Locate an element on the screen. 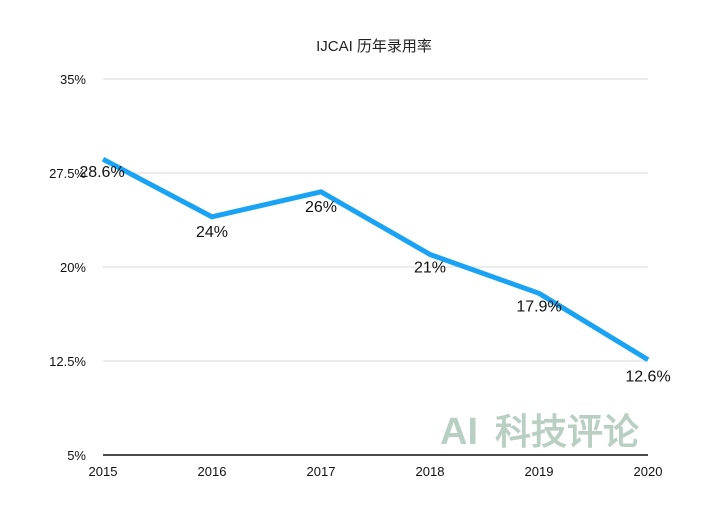 The image size is (712, 519). y-tick-labels: 5% 12.5% 20% 27.5% 35% is located at coordinates (67, 267).